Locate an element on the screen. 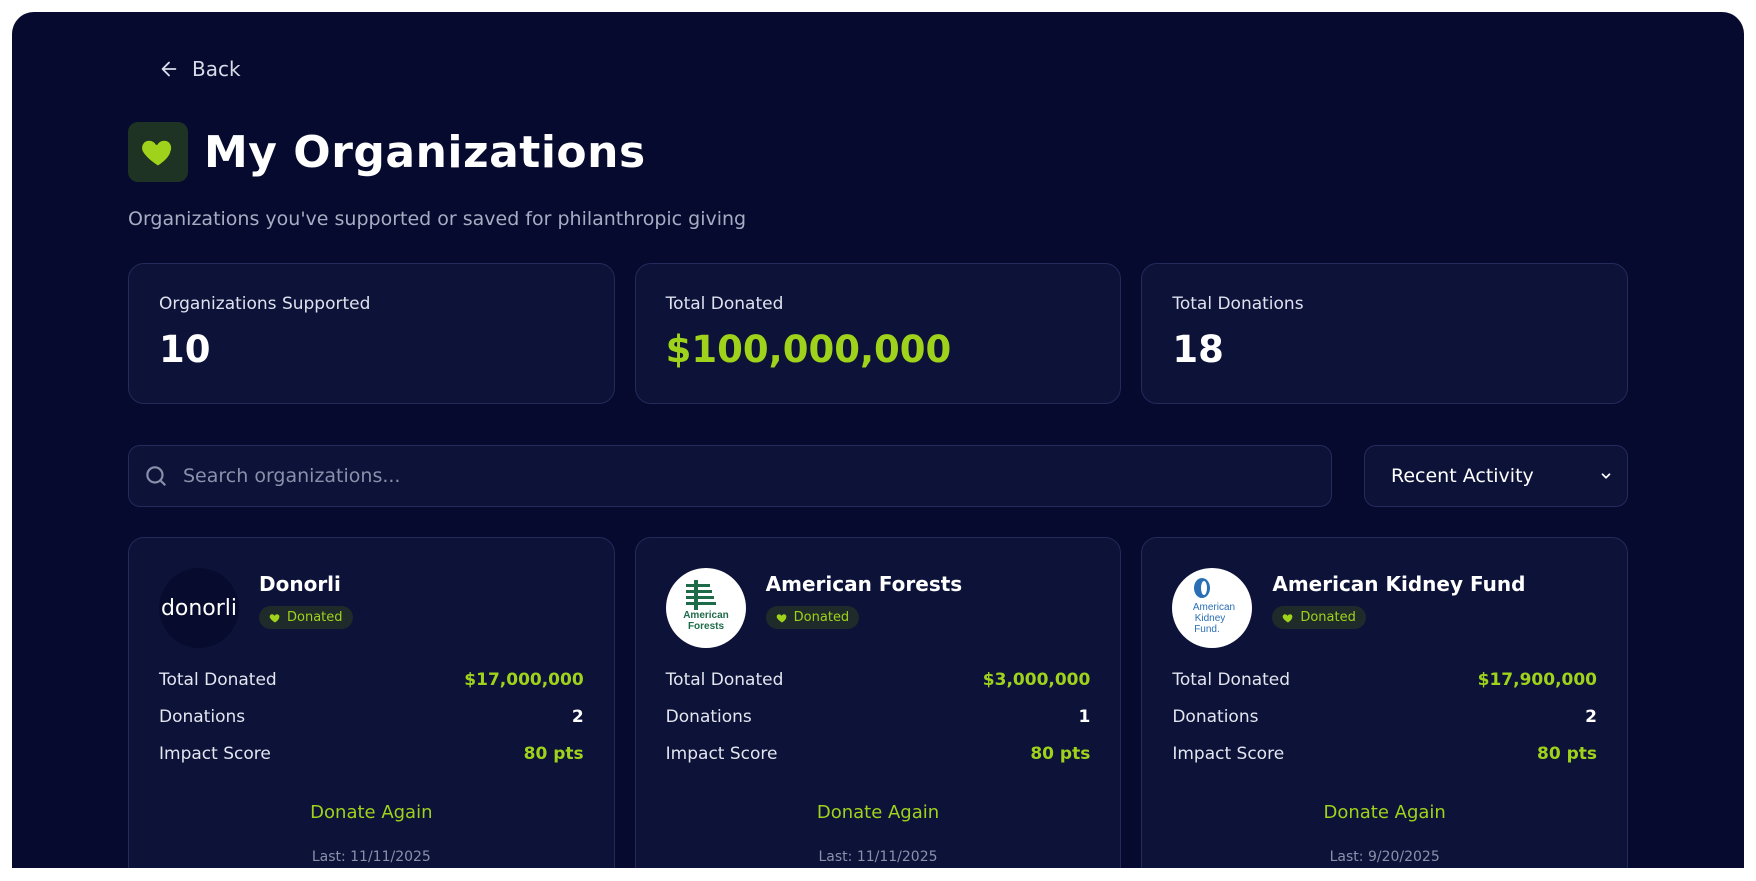 This screenshot has width=1756, height=881. stat-label: Total Donated is located at coordinates (724, 304).